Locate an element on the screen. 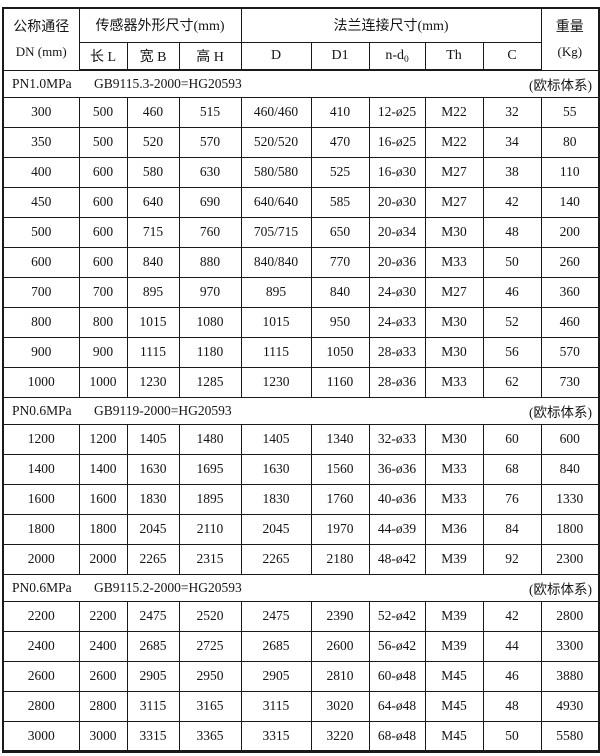 This screenshot has height=756, width=600. cell-d: 3115 is located at coordinates (276, 706).